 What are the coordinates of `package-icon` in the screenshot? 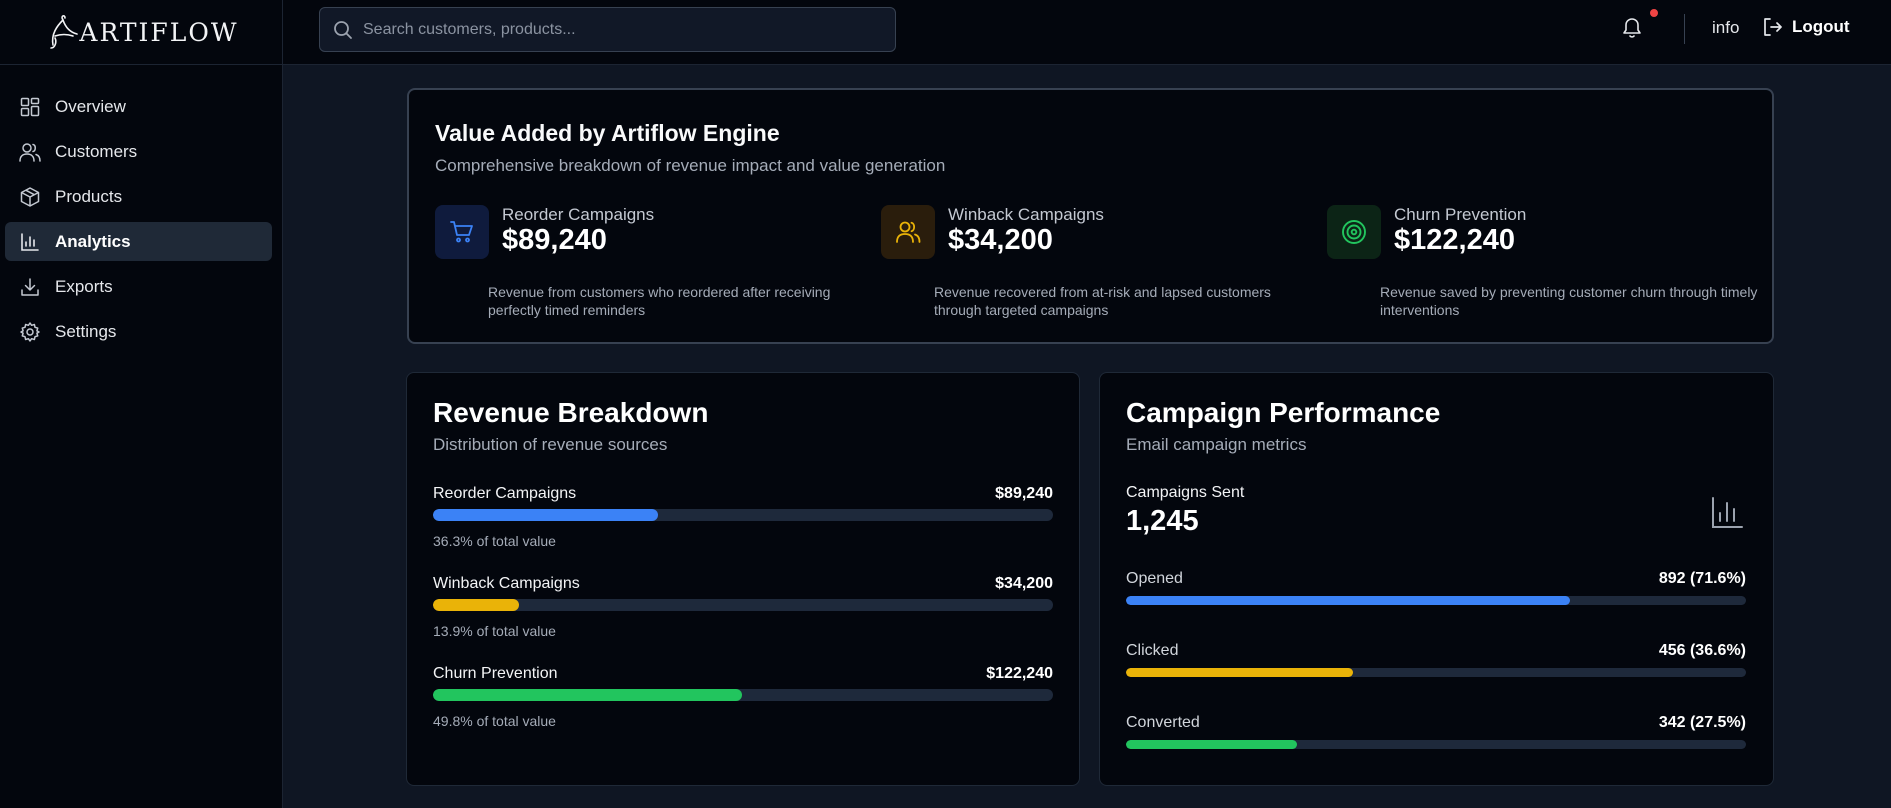 It's located at (30, 197).